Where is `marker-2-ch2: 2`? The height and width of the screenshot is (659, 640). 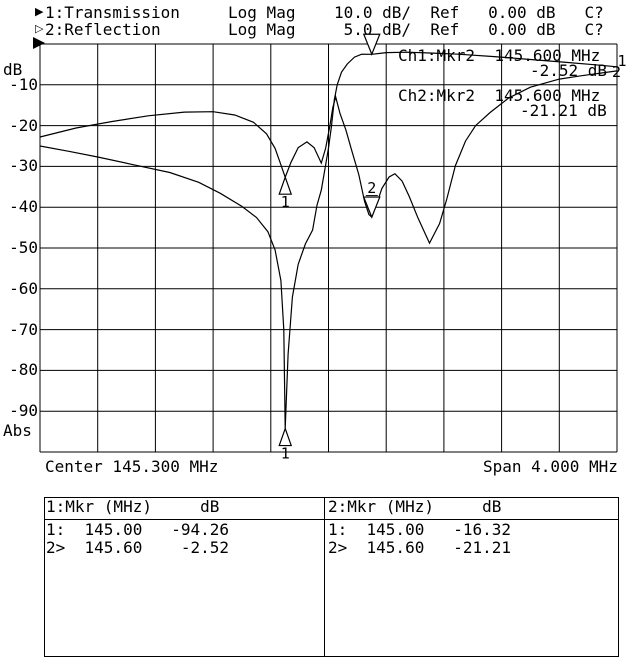 marker-2-ch2: 2 is located at coordinates (371, 199).